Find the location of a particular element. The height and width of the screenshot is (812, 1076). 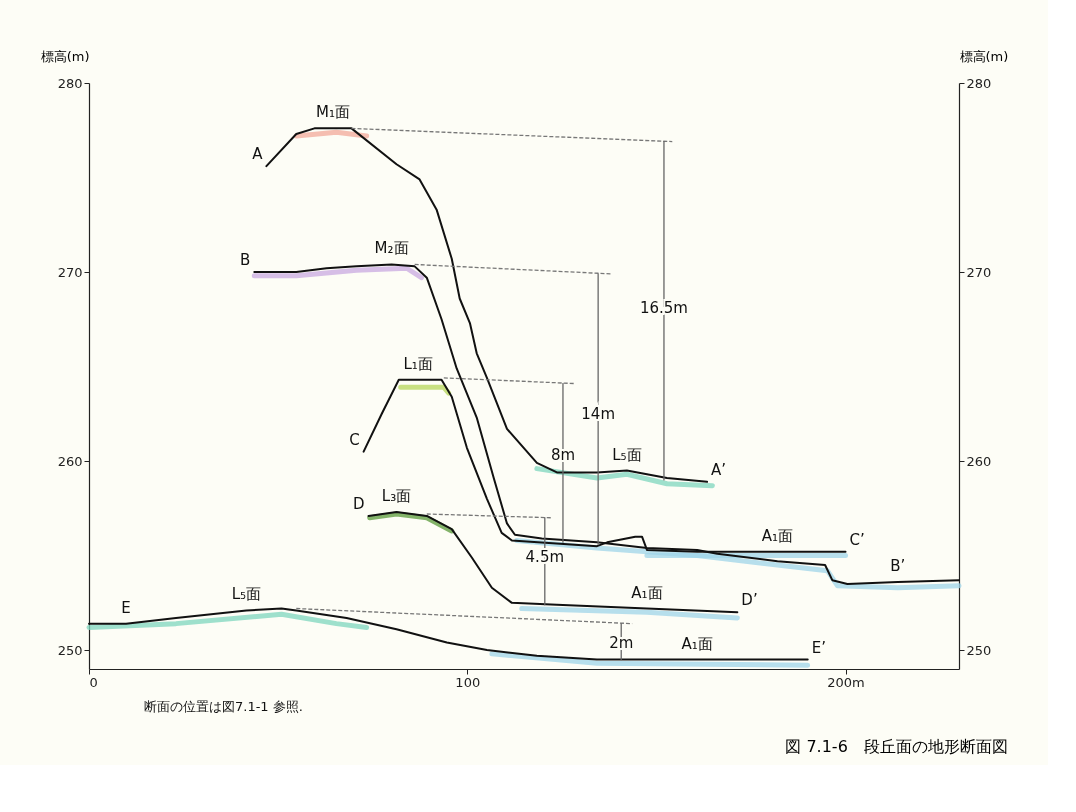

annotation: A’ is located at coordinates (719, 469).